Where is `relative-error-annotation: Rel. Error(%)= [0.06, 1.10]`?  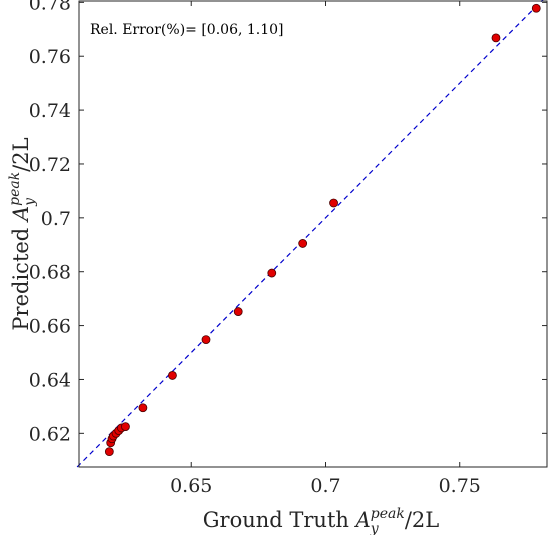
relative-error-annotation: Rel. Error(%)= [0.06, 1.10] is located at coordinates (187, 30).